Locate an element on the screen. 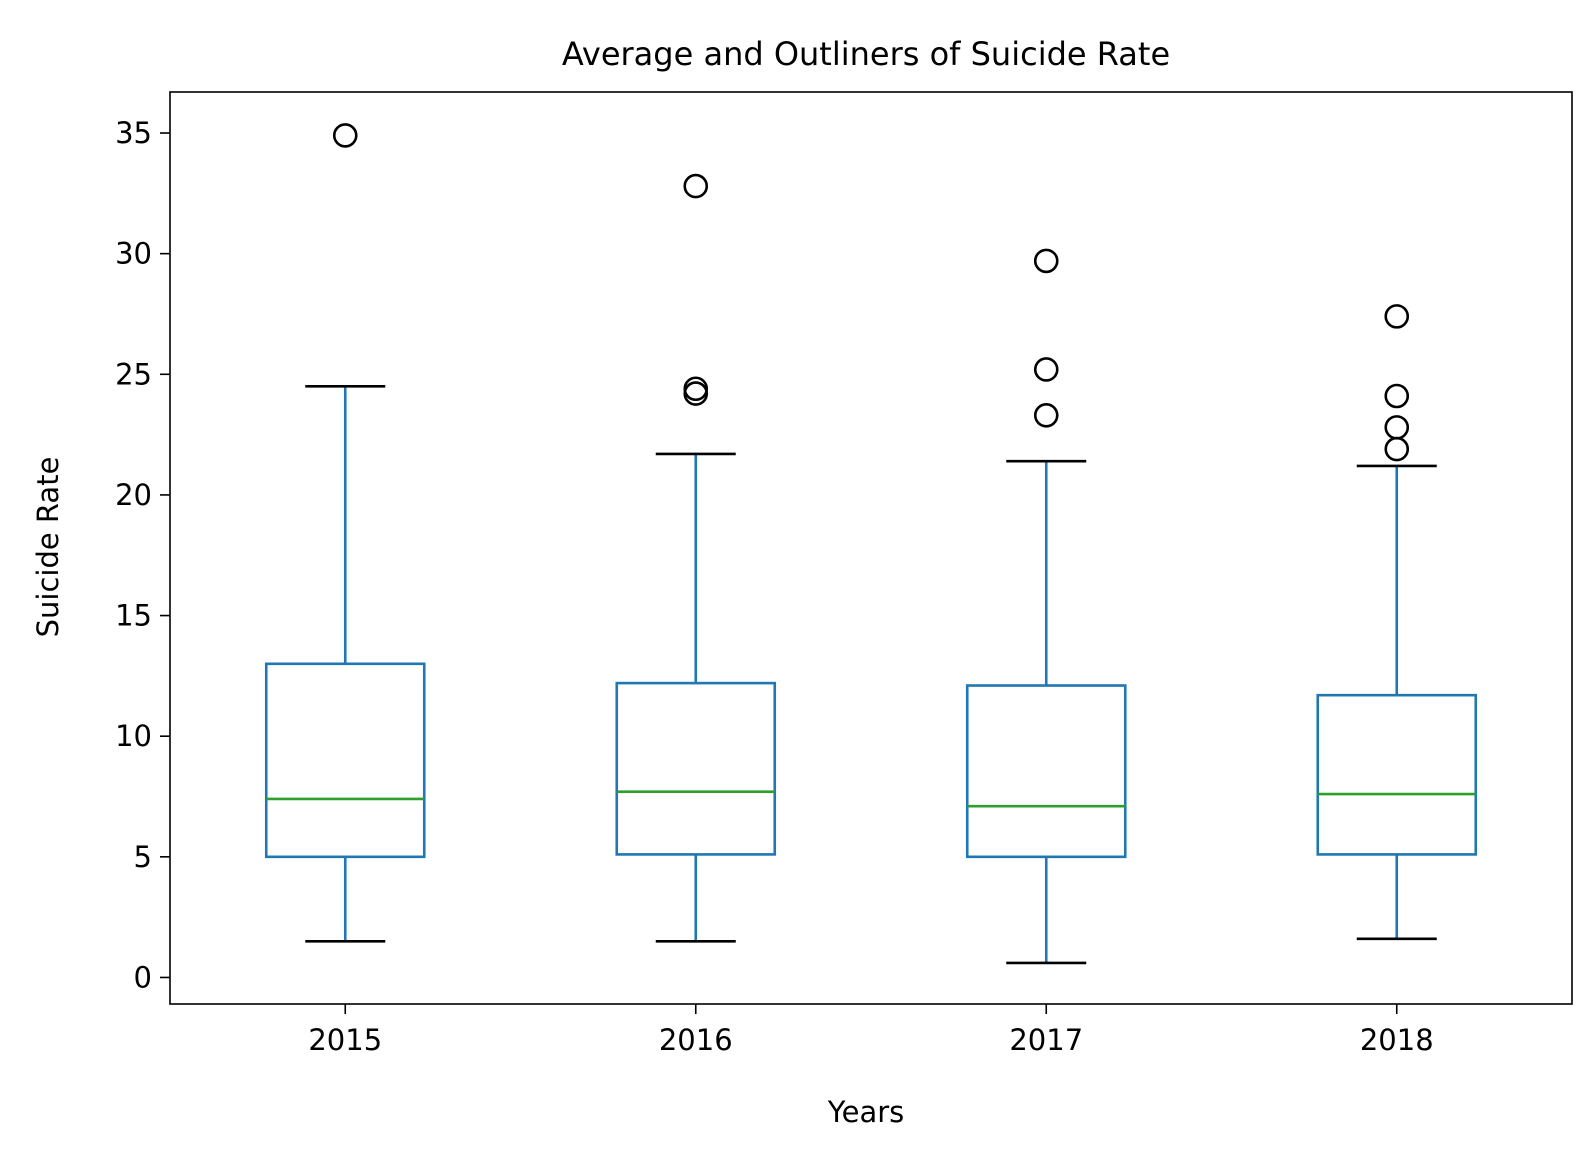 The height and width of the screenshot is (1154, 1593). y-tick-label: 10 is located at coordinates (133, 736).